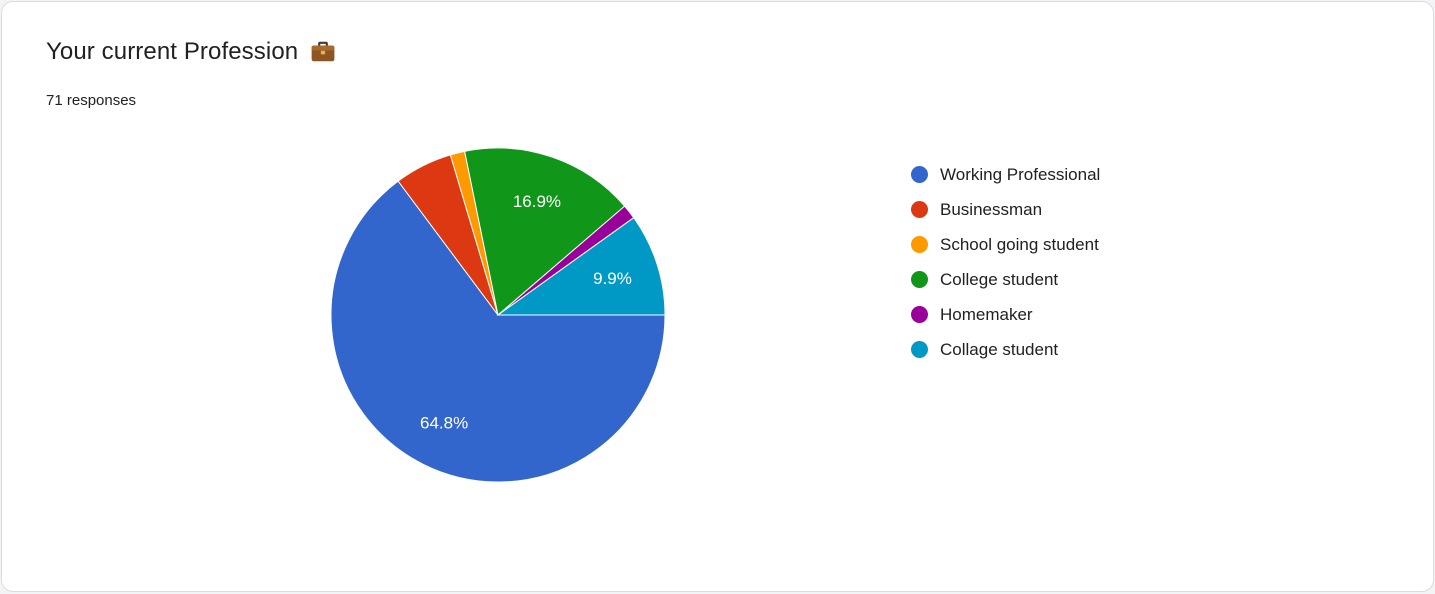  I want to click on legend-item: Businessman, so click(1005, 209).